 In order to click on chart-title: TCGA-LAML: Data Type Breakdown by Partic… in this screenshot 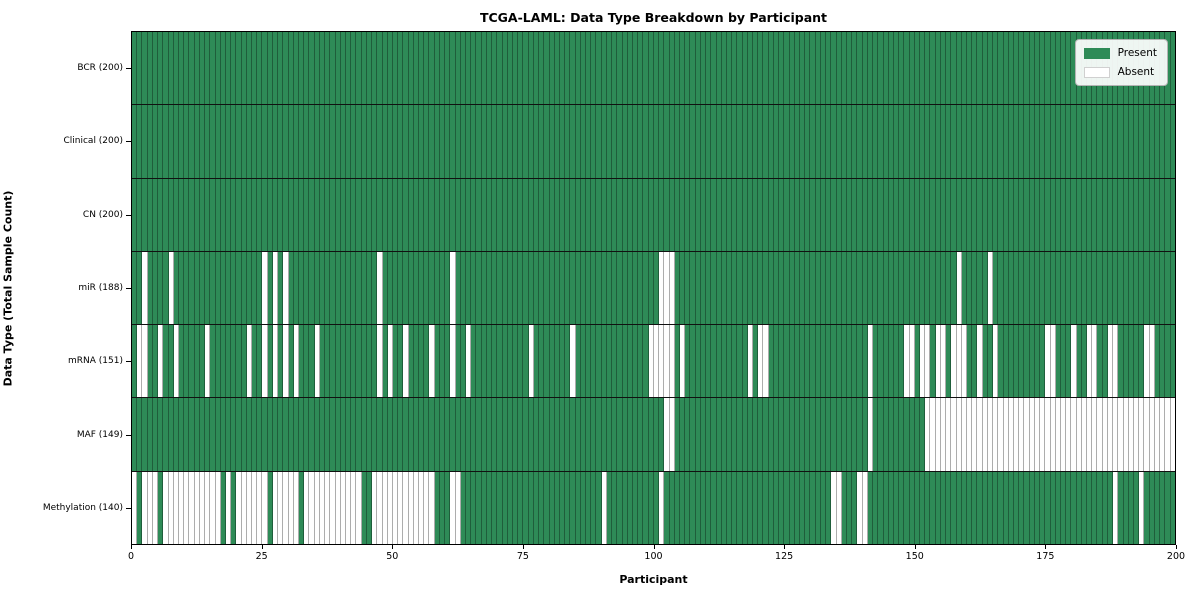, I will do `click(653, 17)`.